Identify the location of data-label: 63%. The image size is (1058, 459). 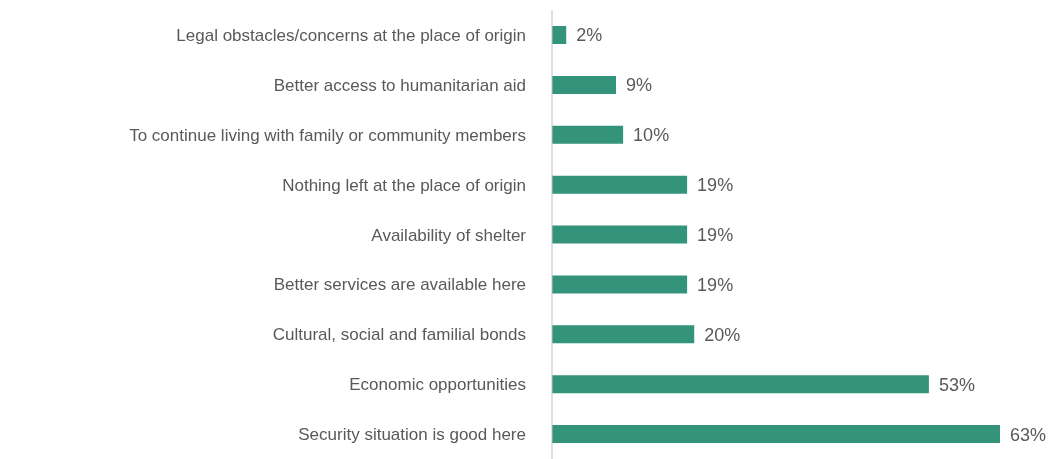
(1028, 434).